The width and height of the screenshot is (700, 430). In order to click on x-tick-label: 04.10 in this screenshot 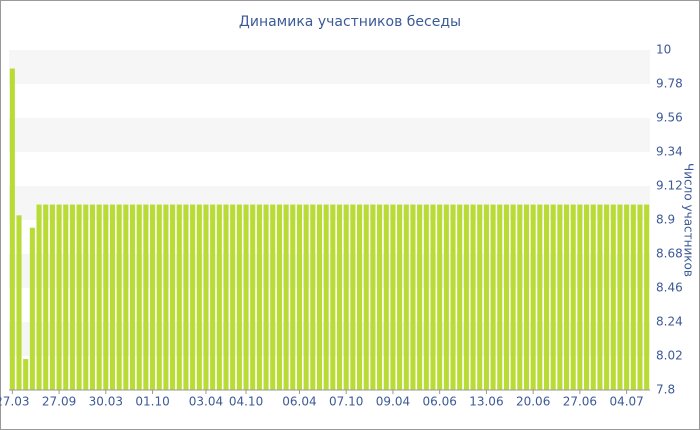, I will do `click(246, 402)`.